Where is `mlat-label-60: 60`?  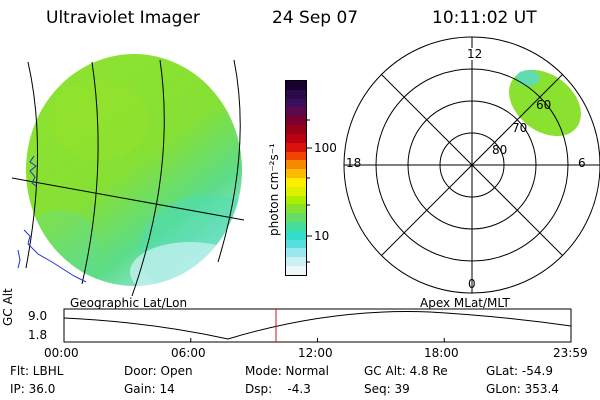
mlat-label-60: 60 is located at coordinates (544, 105).